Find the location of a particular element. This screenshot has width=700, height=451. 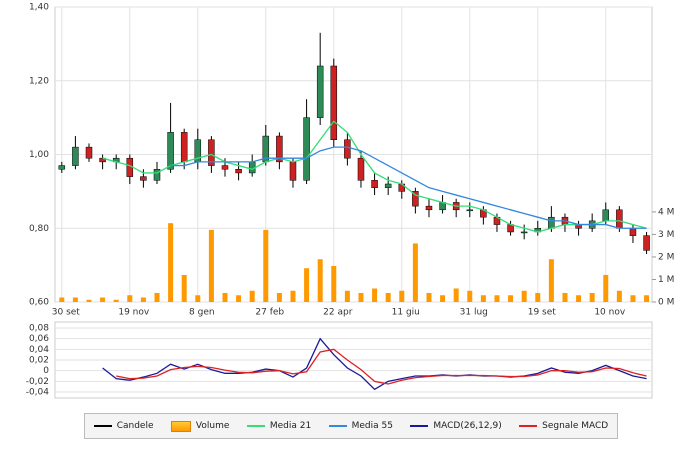

y-tick-label: -0,02 is located at coordinates (37, 382).